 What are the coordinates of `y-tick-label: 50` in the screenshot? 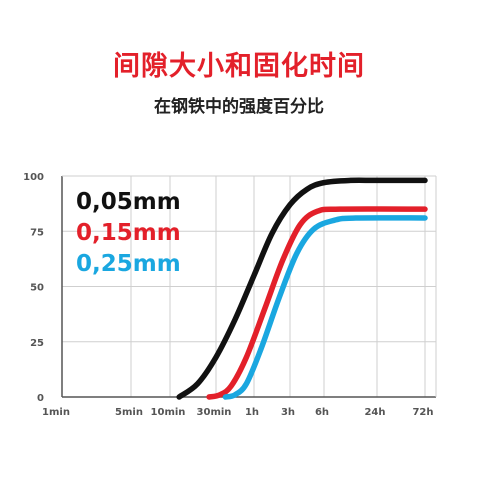 It's located at (37, 288).